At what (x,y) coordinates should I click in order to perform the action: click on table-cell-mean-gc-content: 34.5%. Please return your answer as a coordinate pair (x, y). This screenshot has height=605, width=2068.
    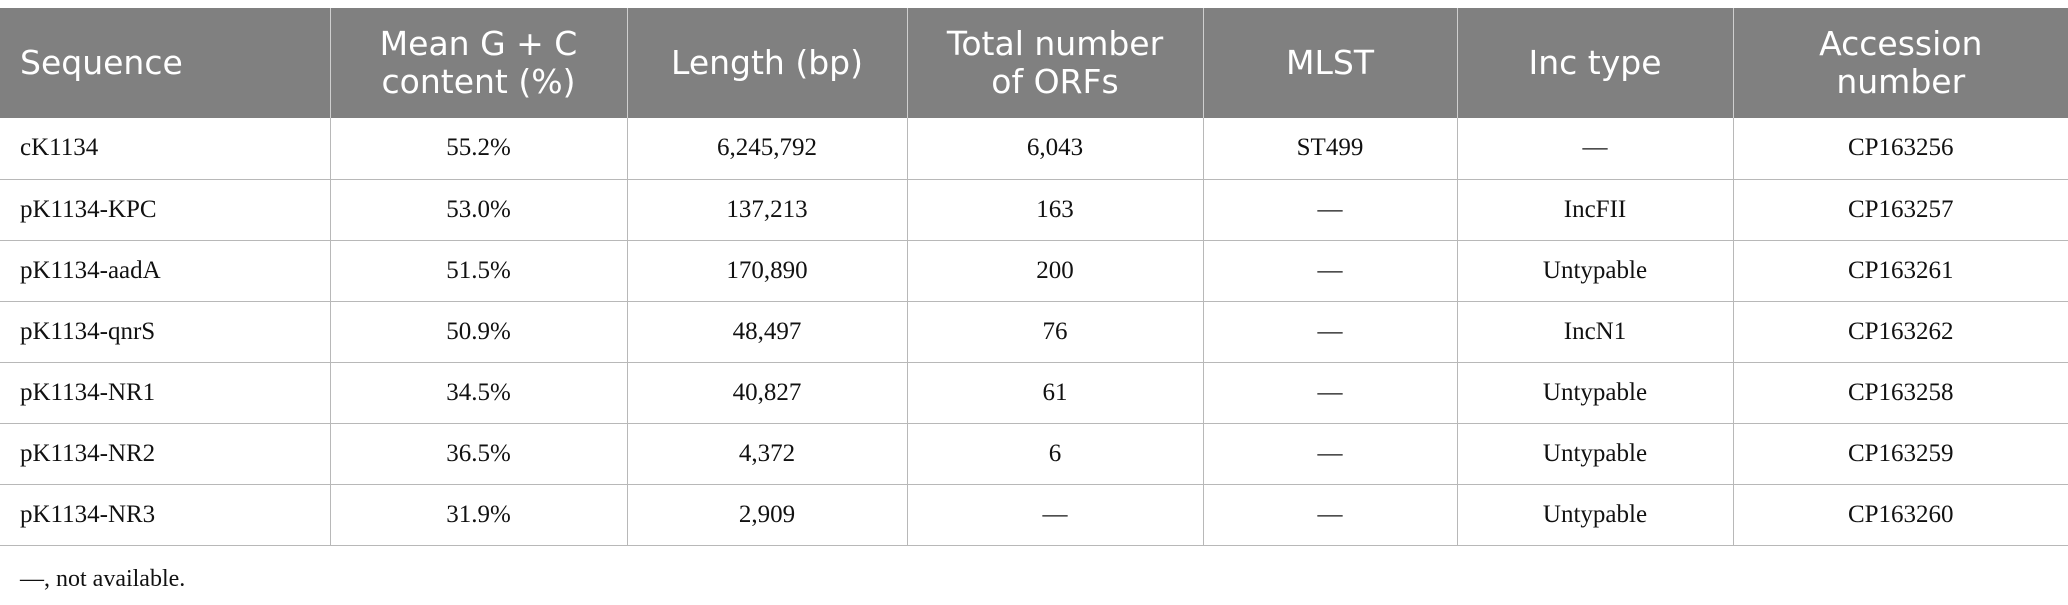
    Looking at the image, I should click on (478, 393).